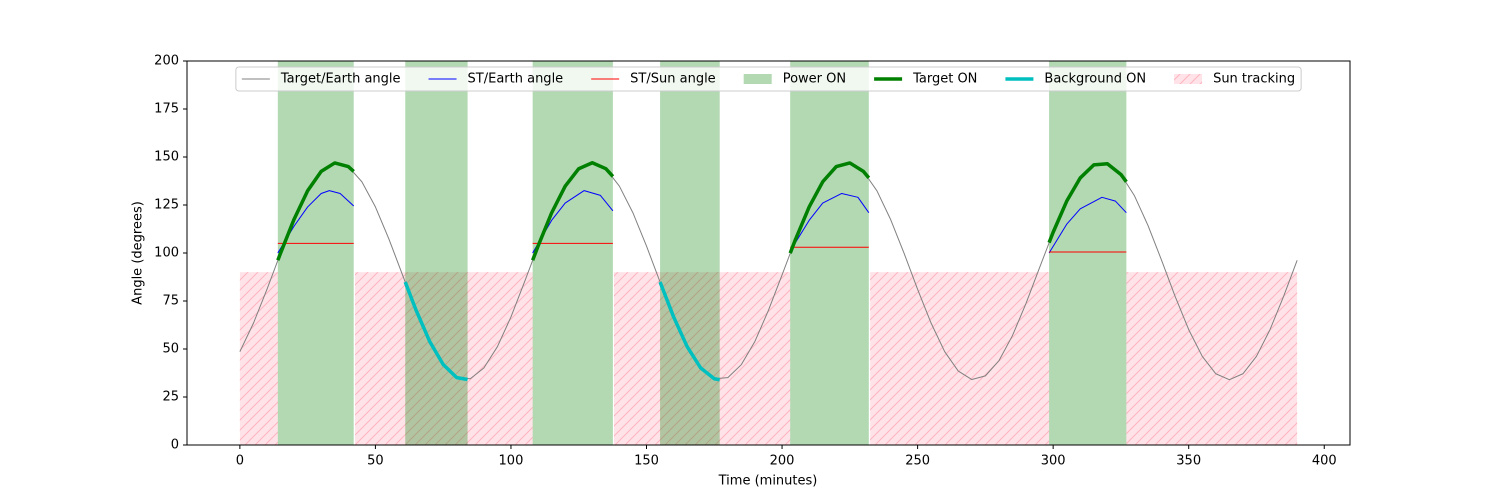 Image resolution: width=1500 pixels, height=500 pixels. I want to click on x-tick-label: 50, so click(375, 461).